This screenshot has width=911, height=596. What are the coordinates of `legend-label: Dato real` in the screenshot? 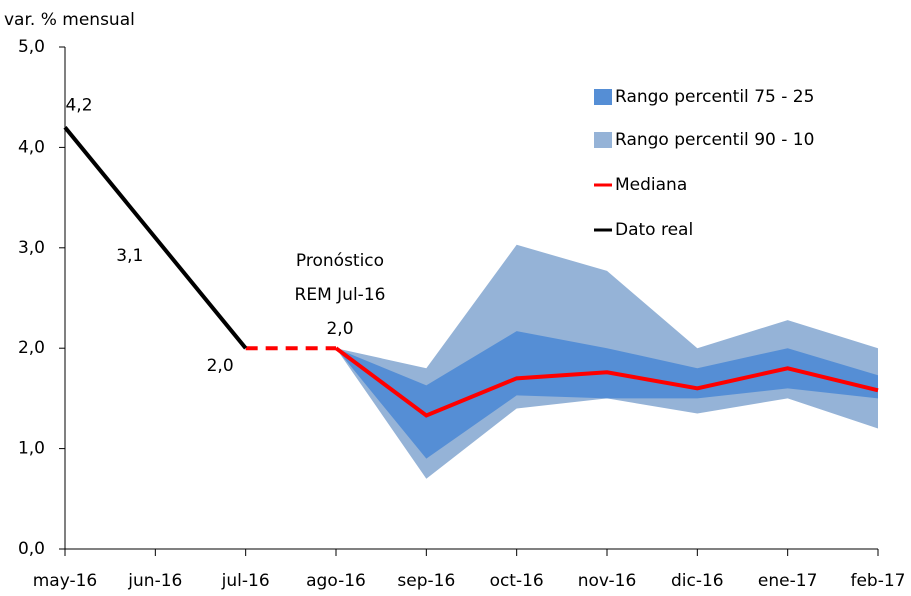 It's located at (654, 230).